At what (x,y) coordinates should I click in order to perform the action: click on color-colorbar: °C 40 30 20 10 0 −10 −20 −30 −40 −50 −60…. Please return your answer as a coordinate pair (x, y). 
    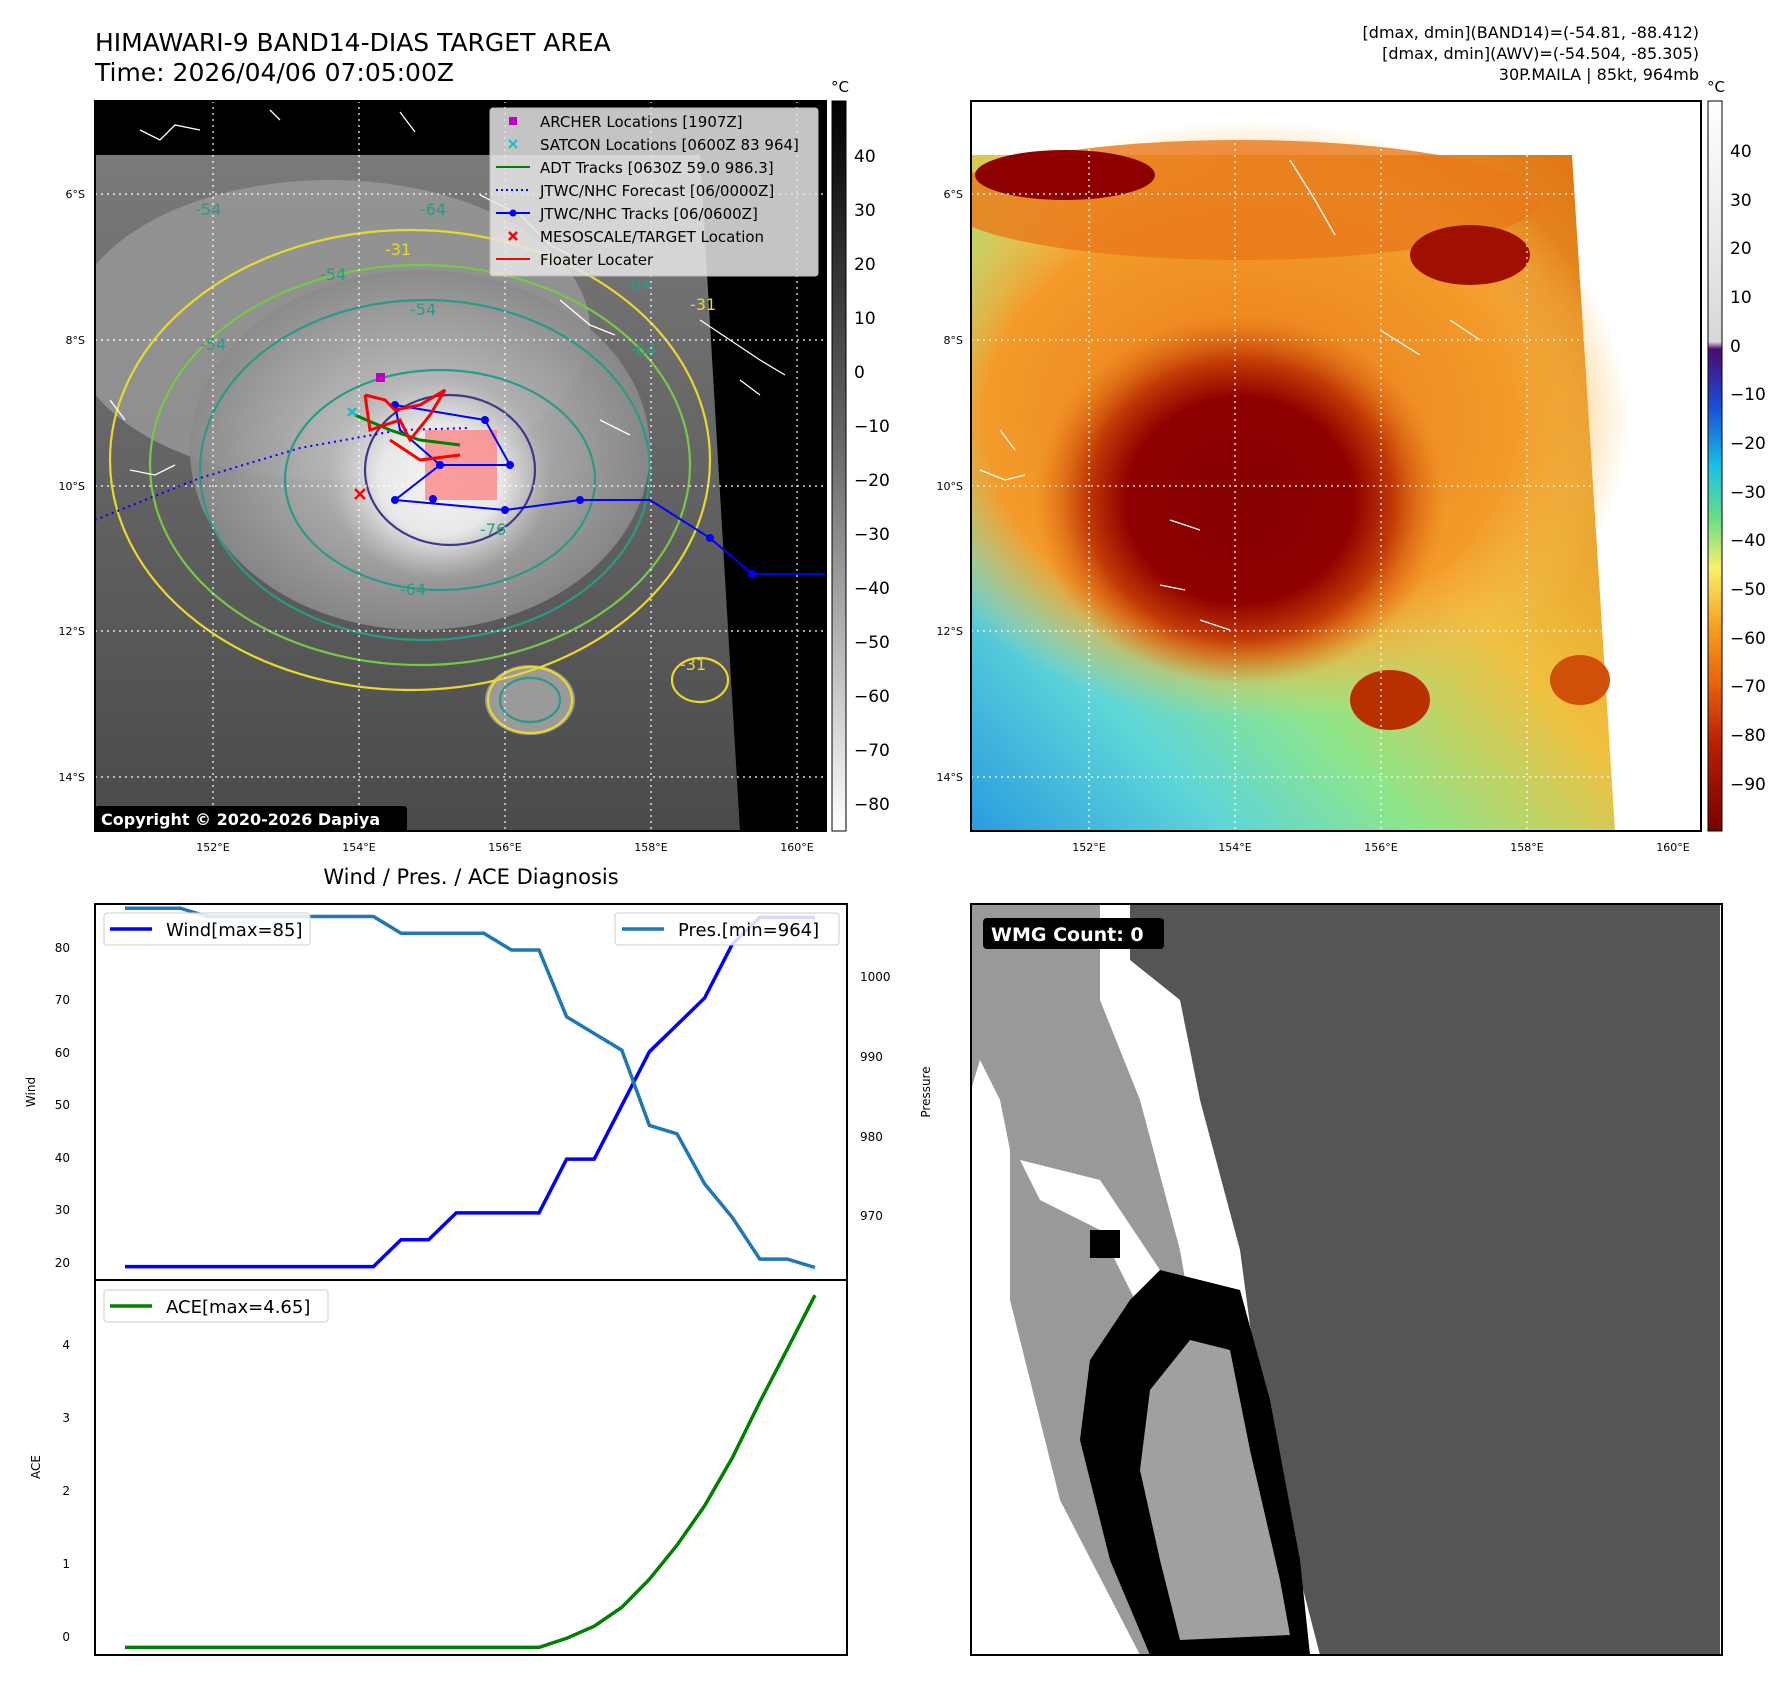
    Looking at the image, I should click on (1736, 455).